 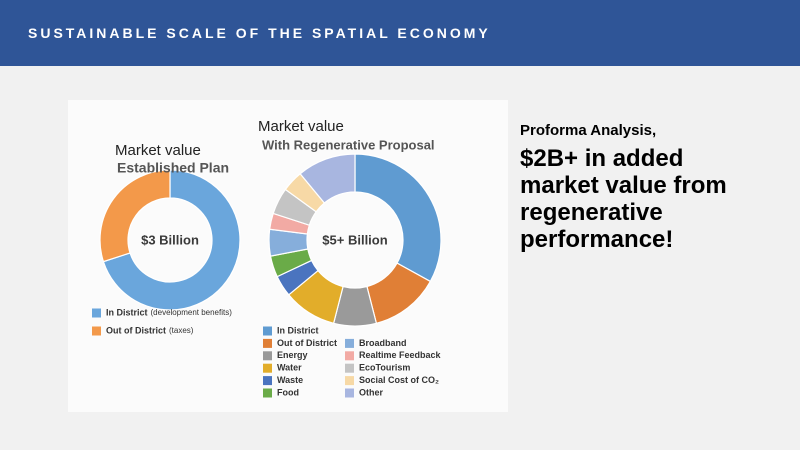 I want to click on chart-title: With Regenerative Proposal, so click(x=348, y=144).